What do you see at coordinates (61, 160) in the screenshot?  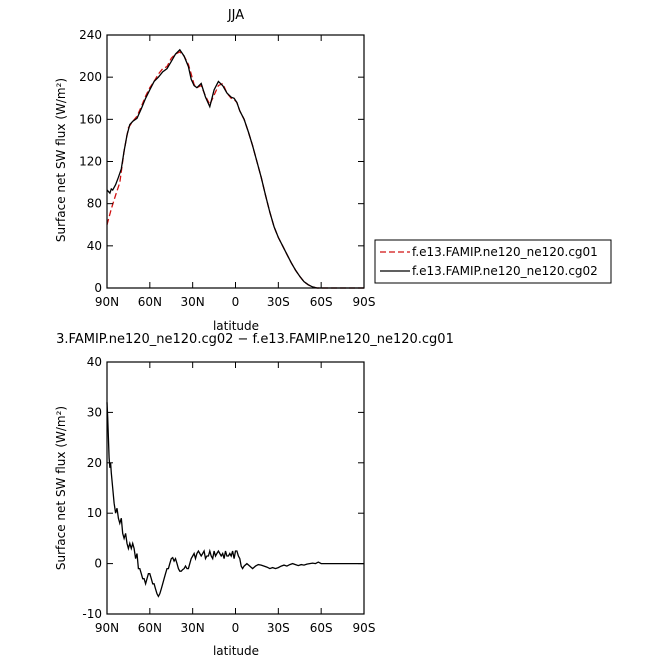 I see `top-y-axis-label: Surface net SW flux (W/m²)` at bounding box center [61, 160].